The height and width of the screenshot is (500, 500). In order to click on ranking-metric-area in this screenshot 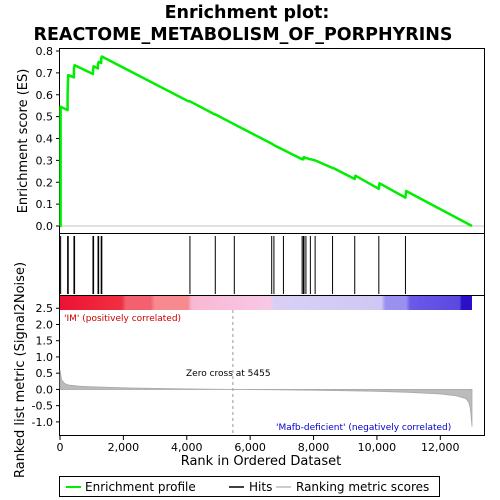, I will do `click(266, 398)`.